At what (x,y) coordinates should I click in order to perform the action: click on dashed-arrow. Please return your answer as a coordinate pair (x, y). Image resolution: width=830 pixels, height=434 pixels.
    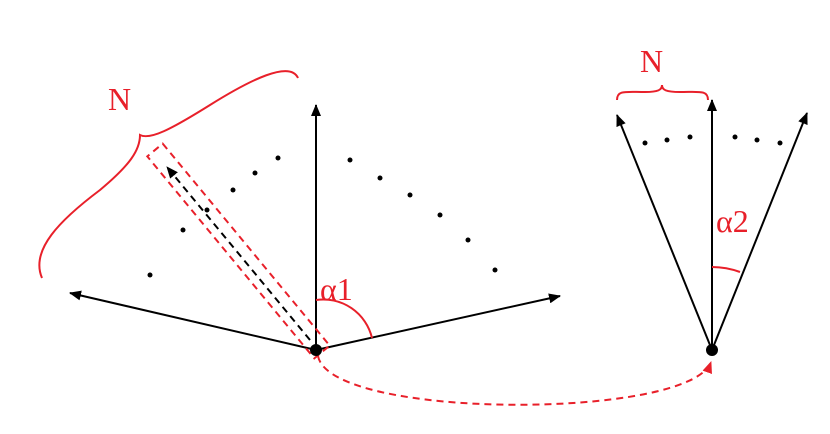
    Looking at the image, I should click on (238, 253).